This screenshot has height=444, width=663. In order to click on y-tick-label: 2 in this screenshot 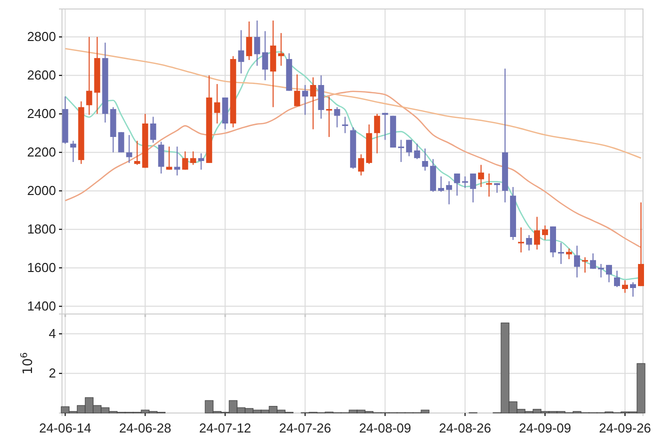, I will do `click(52, 373)`.